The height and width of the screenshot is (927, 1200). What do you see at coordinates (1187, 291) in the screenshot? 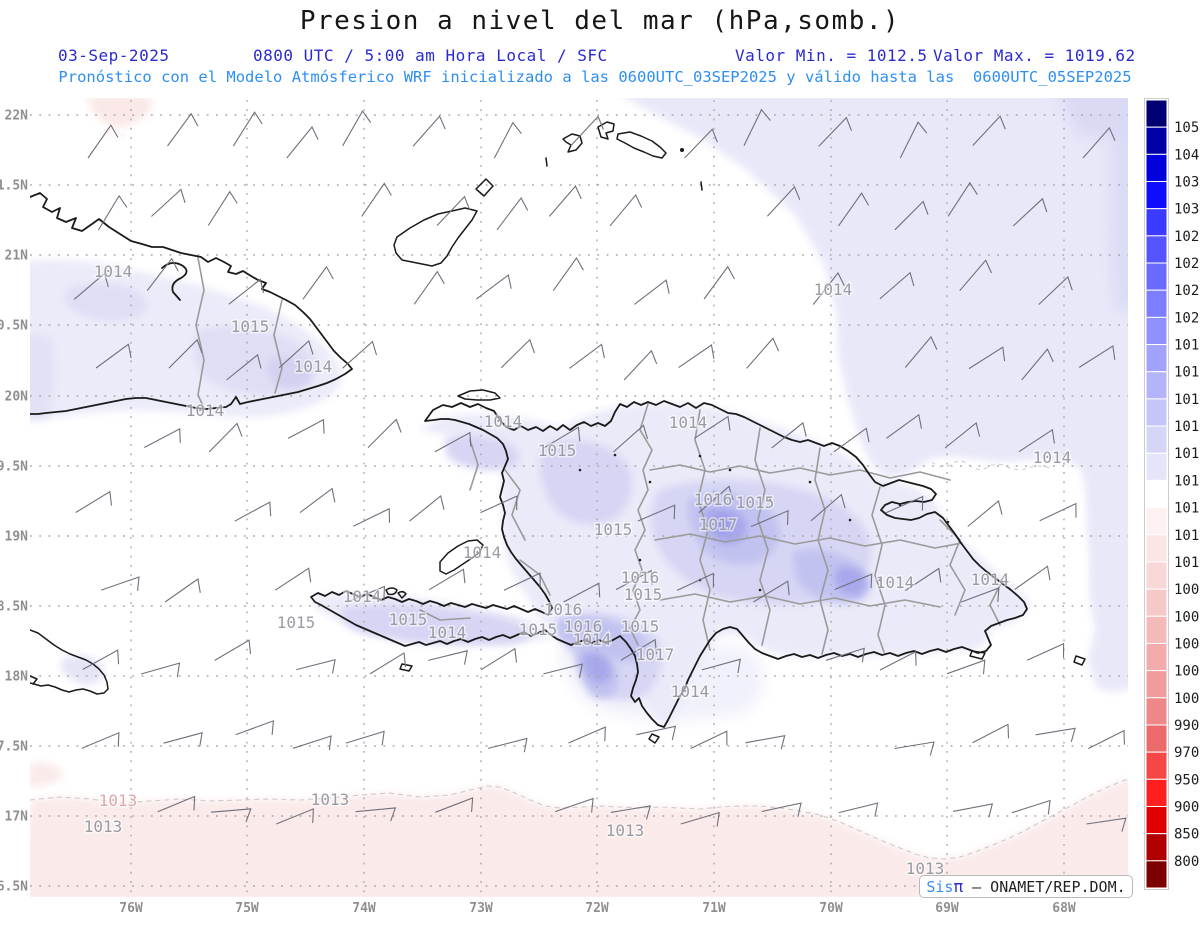
I see `colorbar-tick-label: 1022` at bounding box center [1187, 291].